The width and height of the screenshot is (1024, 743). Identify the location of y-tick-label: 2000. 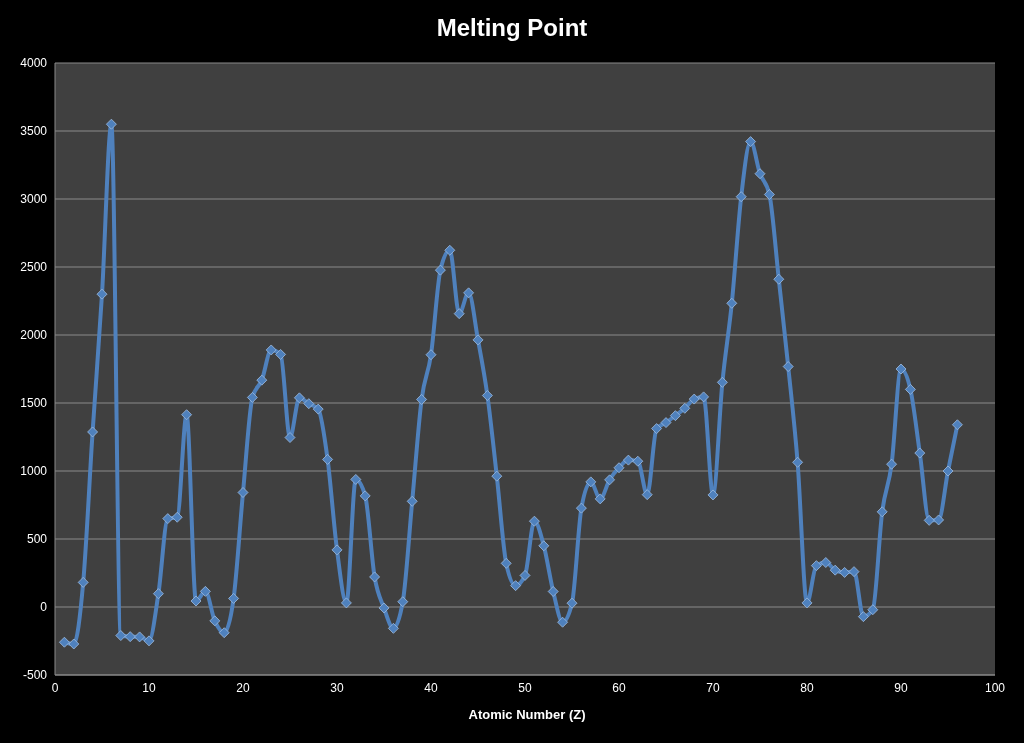
(34, 335).